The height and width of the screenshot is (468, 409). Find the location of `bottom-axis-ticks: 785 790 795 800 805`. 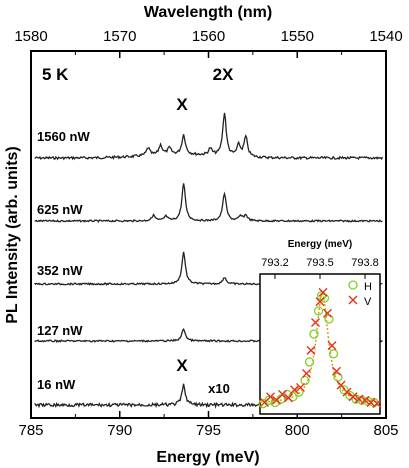

bottom-axis-ticks: 785 790 795 800 805 is located at coordinates (208, 425).